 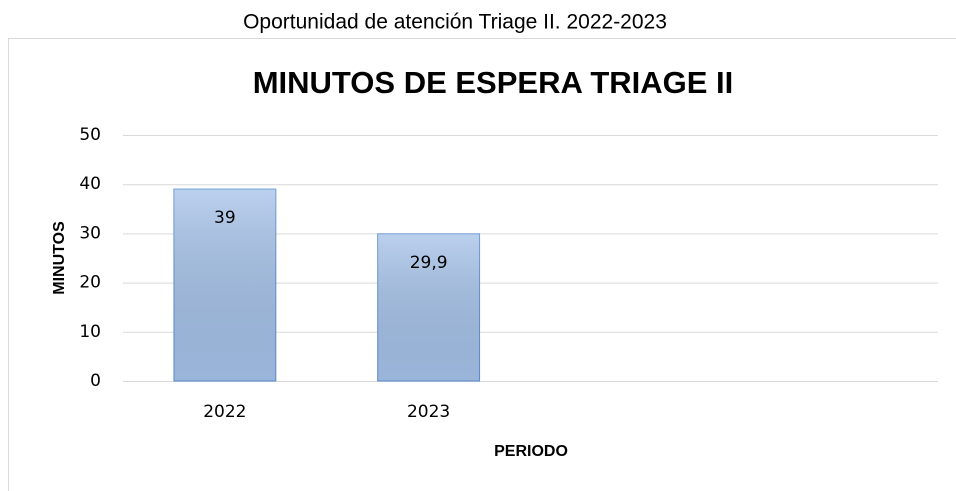 I want to click on x-tick-label: 2023, so click(x=428, y=412).